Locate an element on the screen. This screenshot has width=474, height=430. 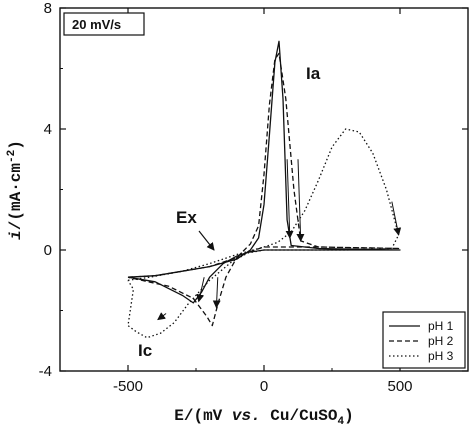
x-tick-label: 0 is located at coordinates (264, 386).